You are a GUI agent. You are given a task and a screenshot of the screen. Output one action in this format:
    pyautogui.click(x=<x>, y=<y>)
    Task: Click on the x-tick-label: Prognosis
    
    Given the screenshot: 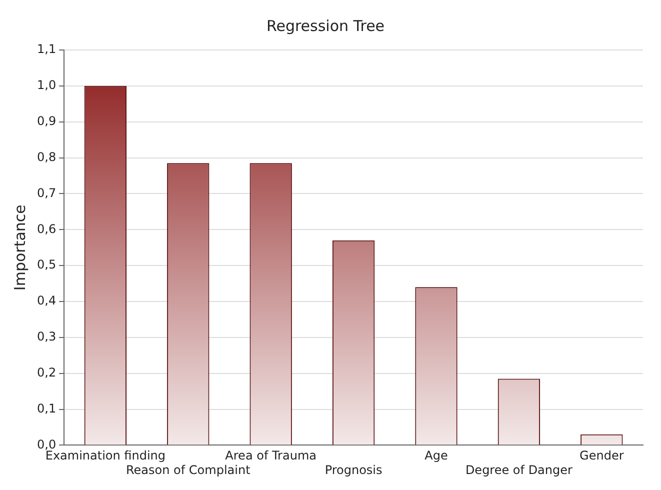 What is the action you would take?
    pyautogui.click(x=353, y=469)
    